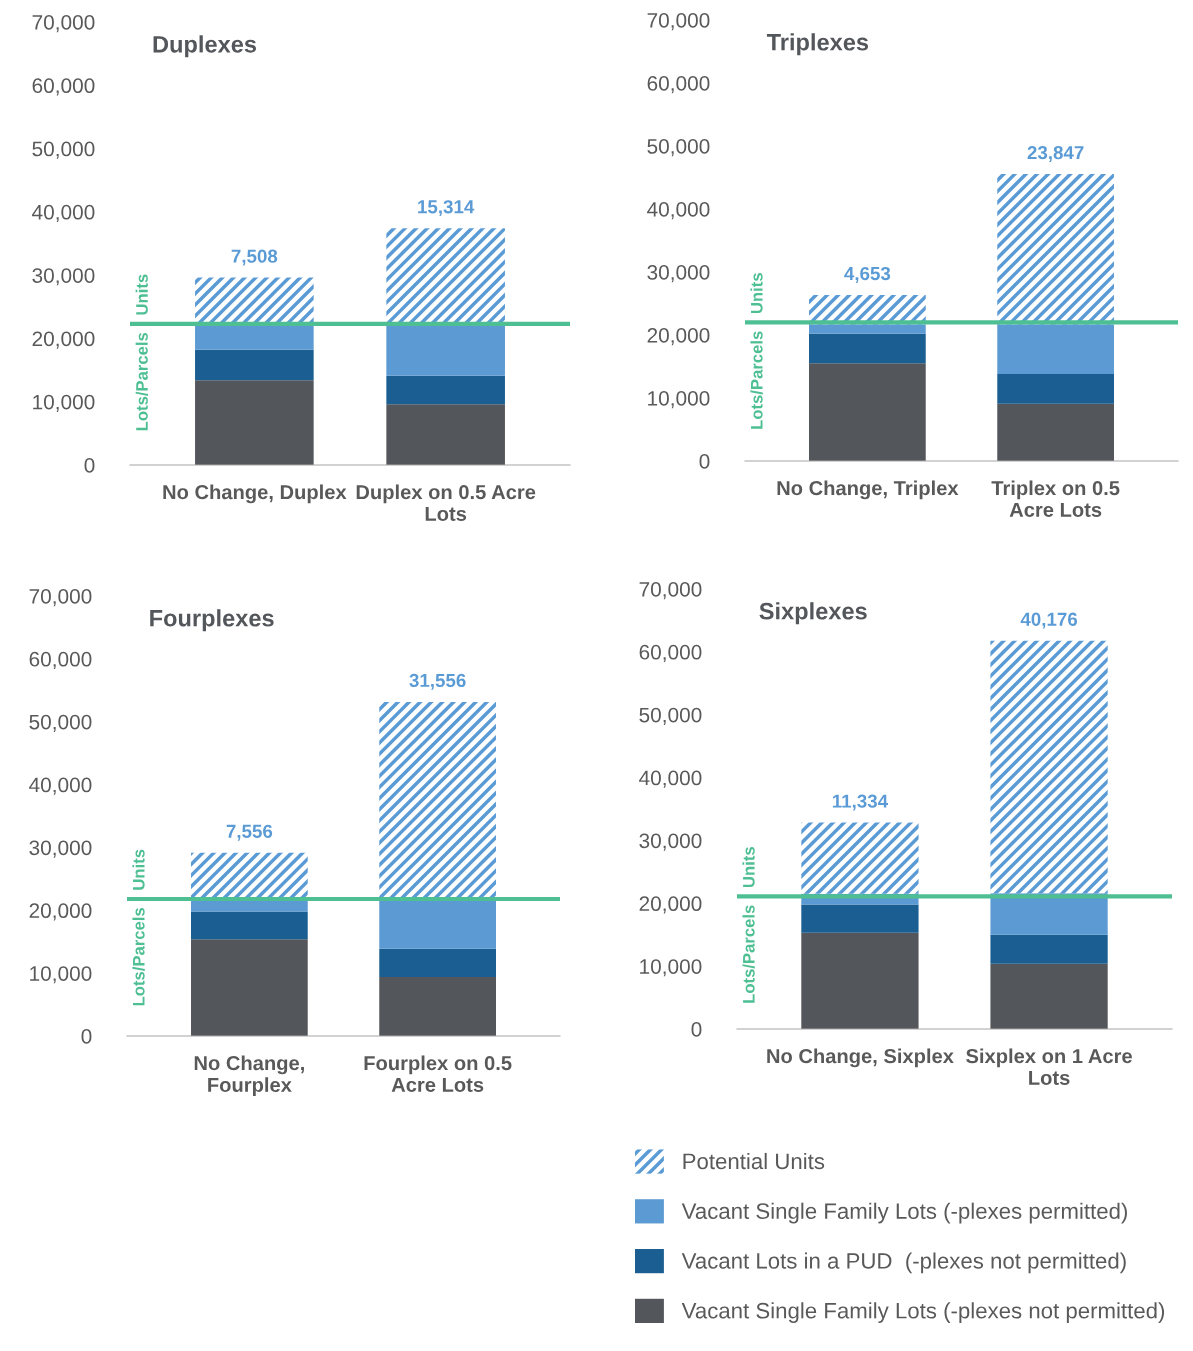 This screenshot has width=1193, height=1351. I want to click on x-tick-label: Duplex on 0.5 Acre Lots, so click(446, 502).